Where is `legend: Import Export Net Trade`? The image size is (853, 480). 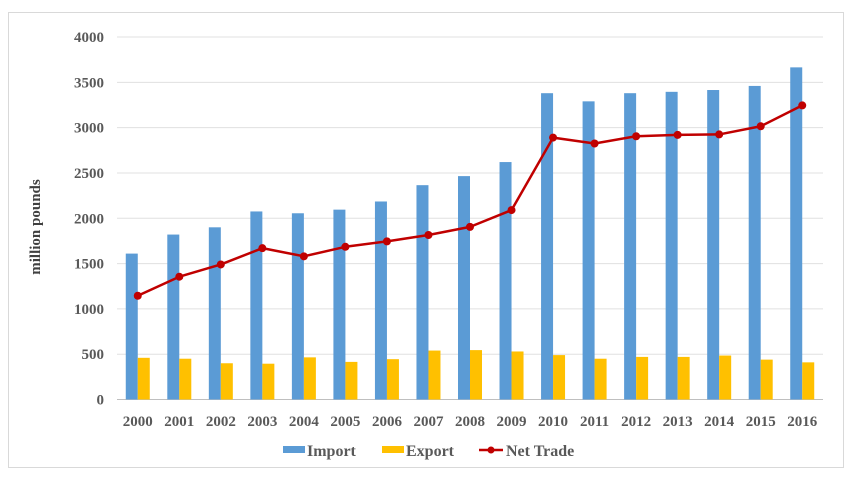
legend: Import Export Net Trade is located at coordinates (428, 451).